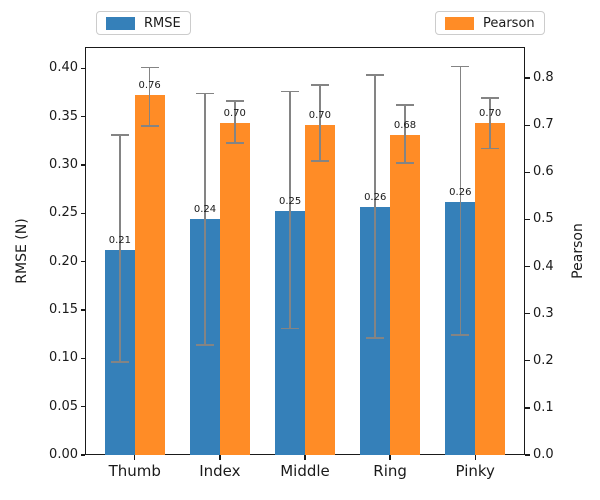 The image size is (600, 500). What do you see at coordinates (305, 471) in the screenshot?
I see `x-axis-tick-label: Middle` at bounding box center [305, 471].